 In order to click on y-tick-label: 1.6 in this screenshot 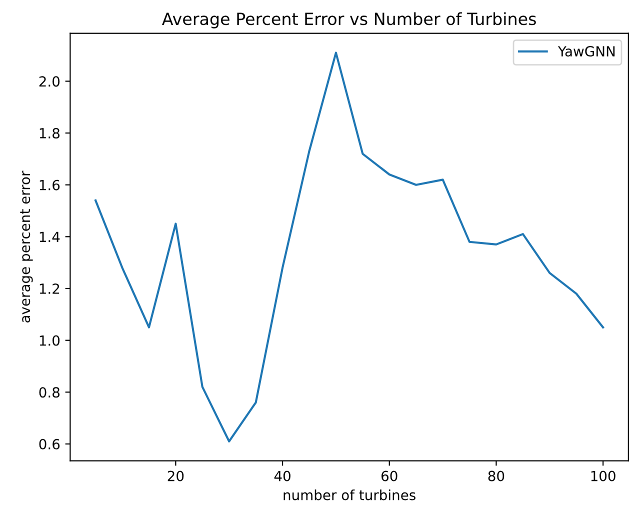, I will do `click(50, 185)`.